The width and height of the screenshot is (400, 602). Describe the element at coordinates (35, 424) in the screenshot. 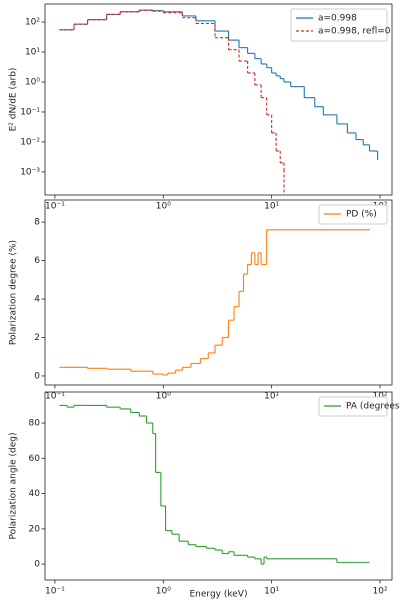

I see `y-tick-label: 80` at that location.